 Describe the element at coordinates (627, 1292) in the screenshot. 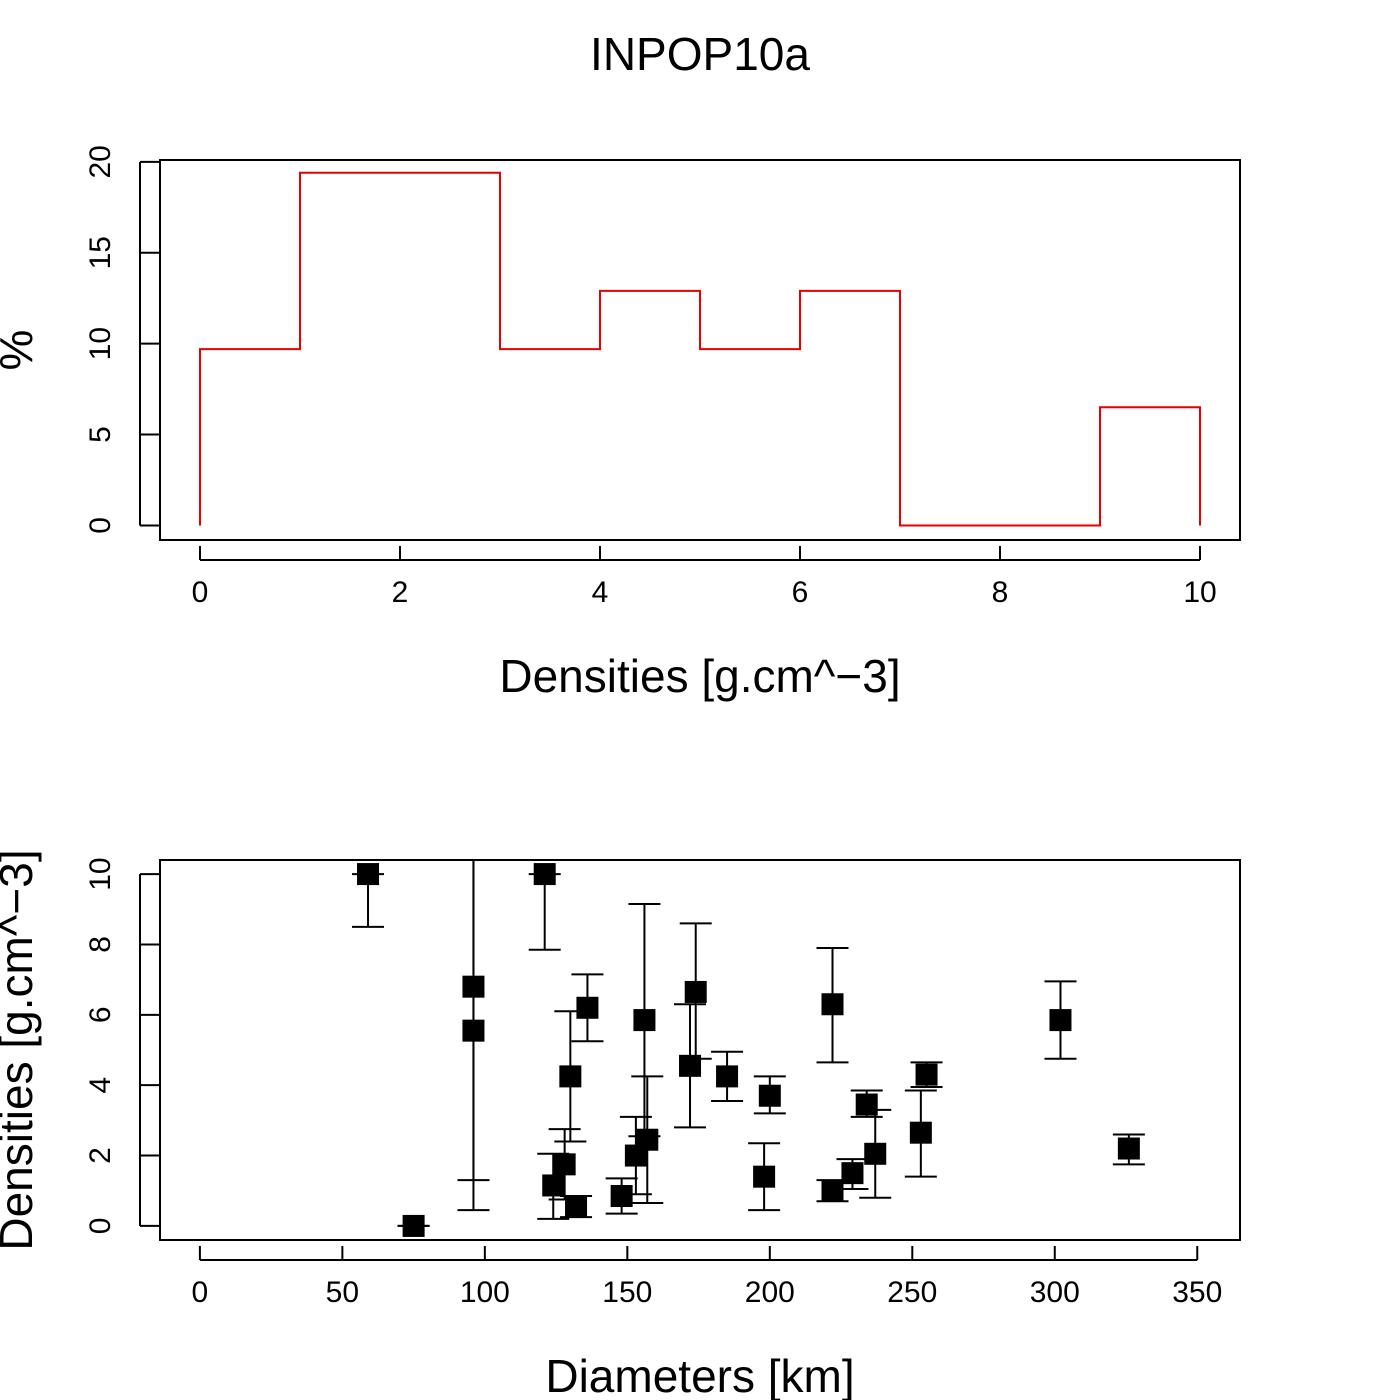

I see `scatter-x-tick-label: 150` at that location.